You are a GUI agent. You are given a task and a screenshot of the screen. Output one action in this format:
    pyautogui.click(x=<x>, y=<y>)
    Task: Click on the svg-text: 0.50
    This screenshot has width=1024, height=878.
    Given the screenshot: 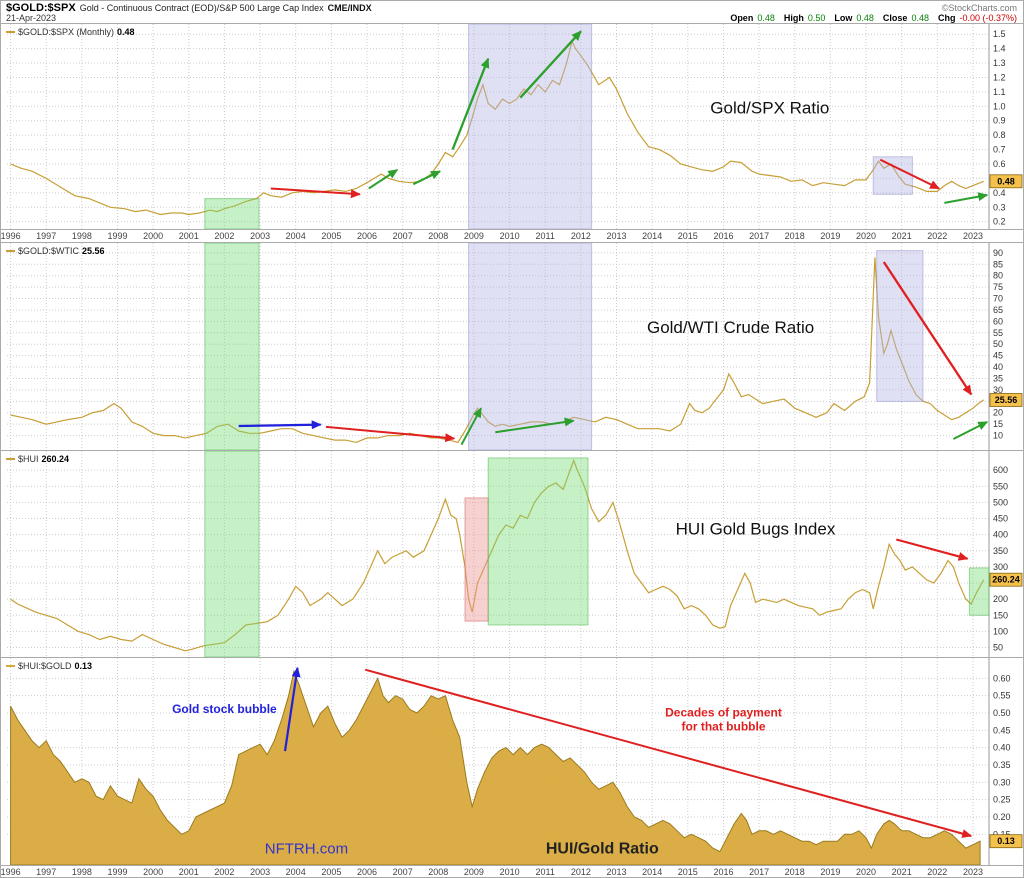 What is the action you would take?
    pyautogui.click(x=1002, y=713)
    